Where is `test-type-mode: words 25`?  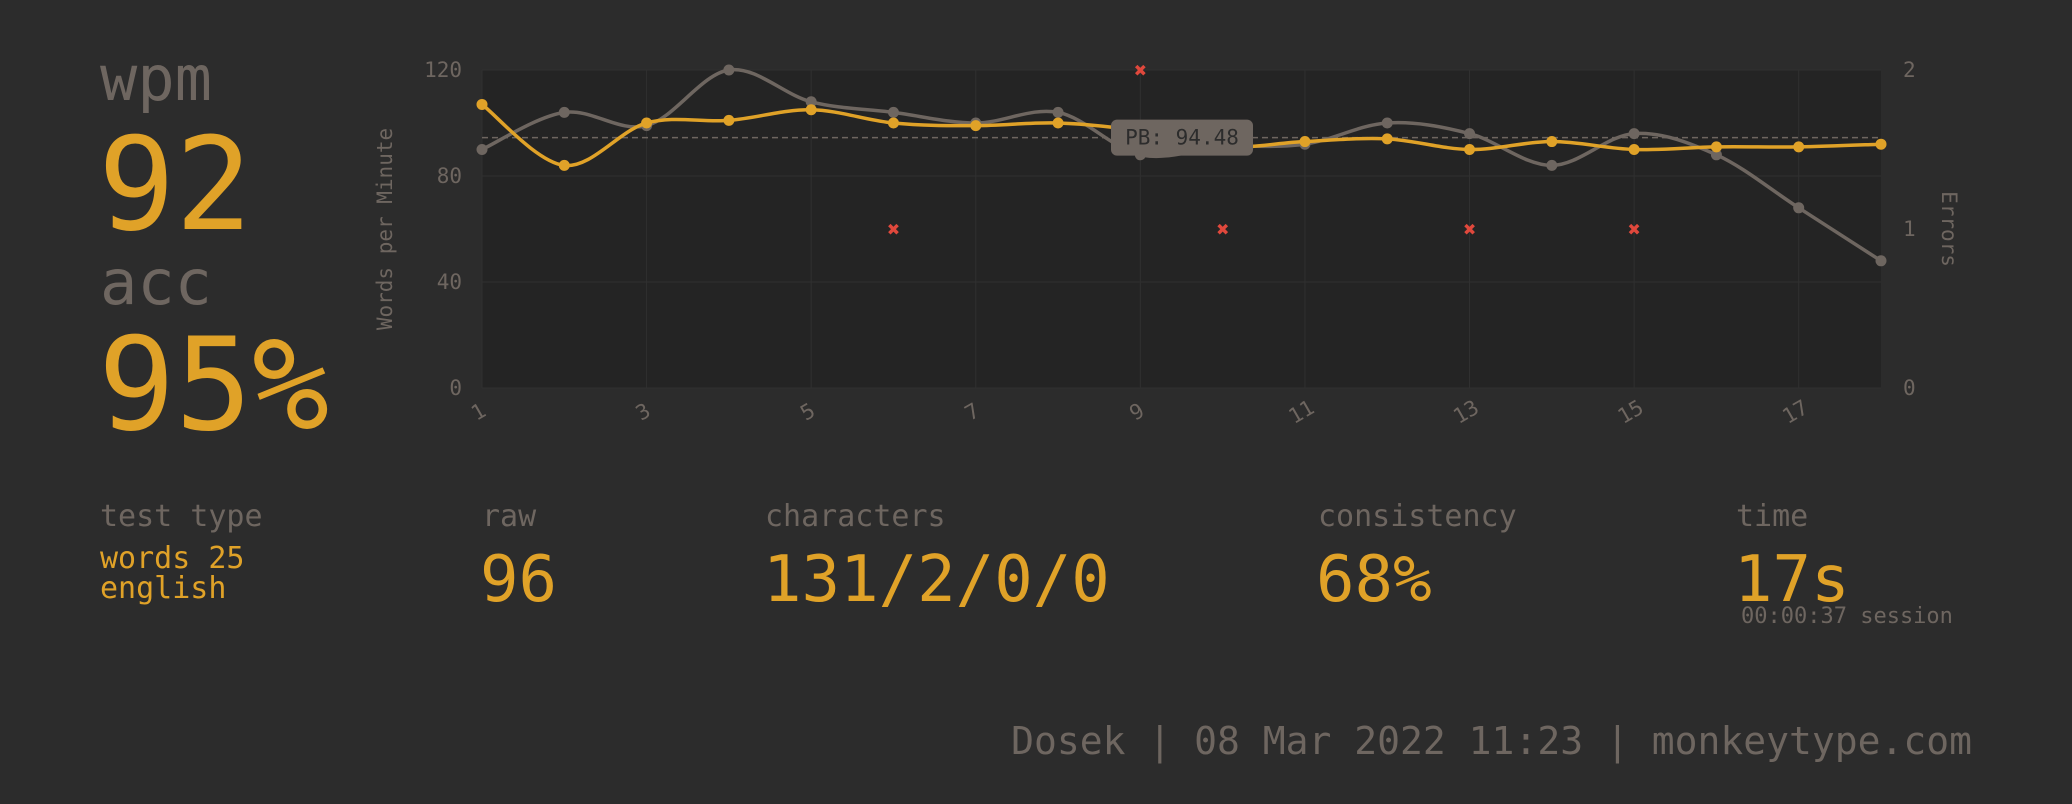
test-type-mode: words 25 is located at coordinates (172, 558).